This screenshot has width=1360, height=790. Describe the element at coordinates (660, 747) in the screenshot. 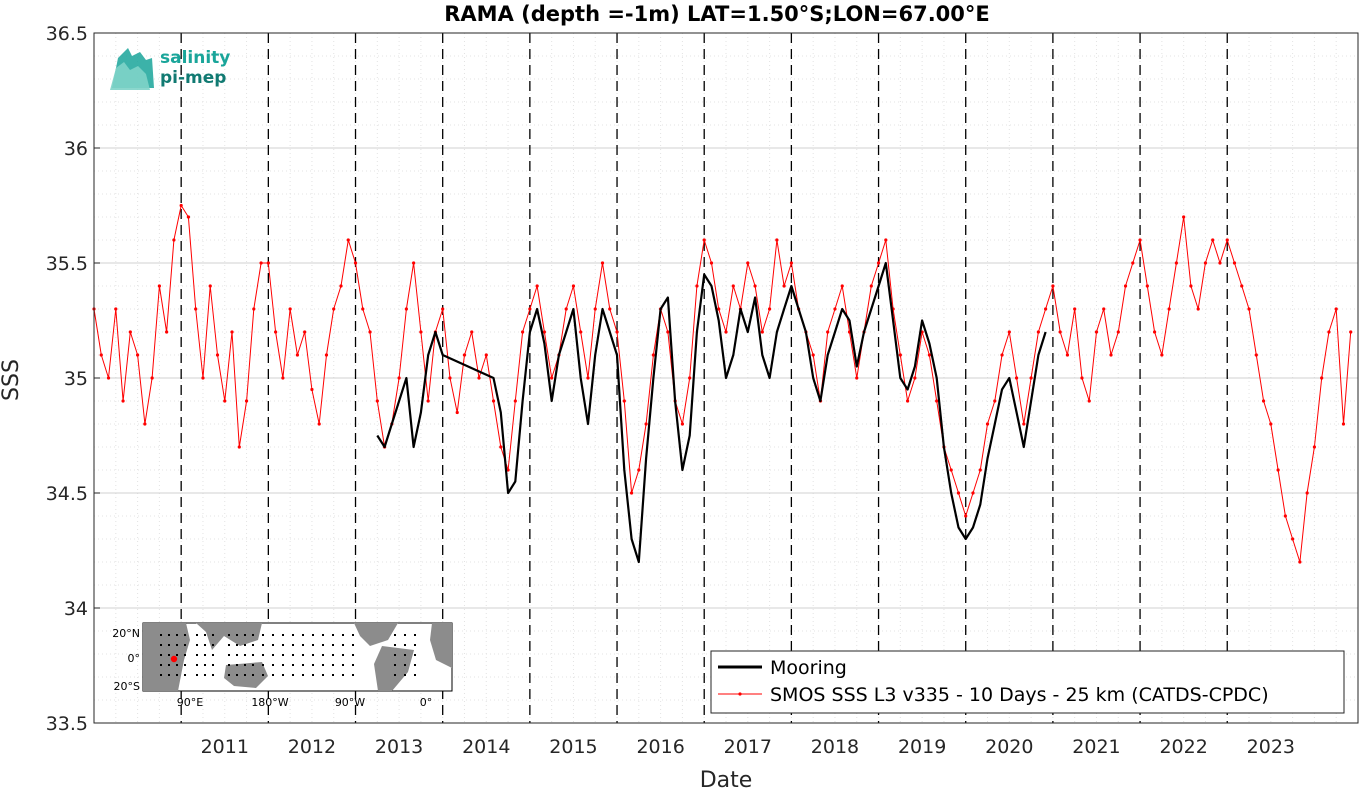

I see `x-tick-label: 2016` at that location.